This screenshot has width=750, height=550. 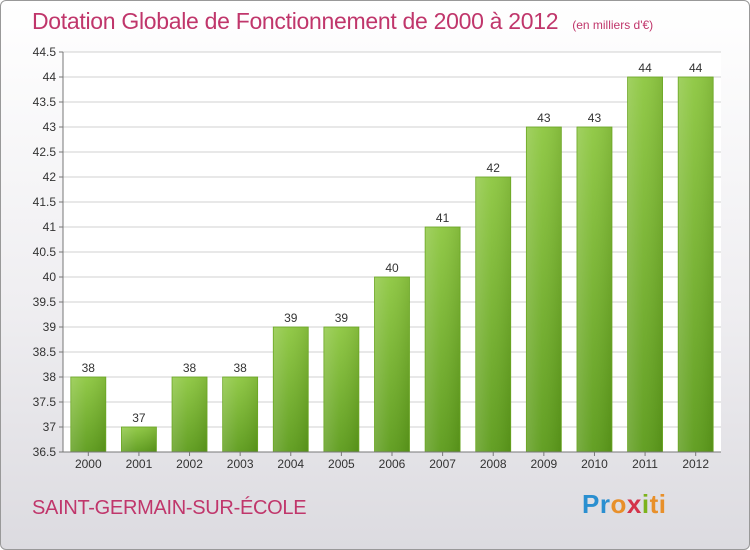 What do you see at coordinates (169, 508) in the screenshot?
I see `commune-name: SAINT-GERMAIN-SUR-ÉCOLE` at bounding box center [169, 508].